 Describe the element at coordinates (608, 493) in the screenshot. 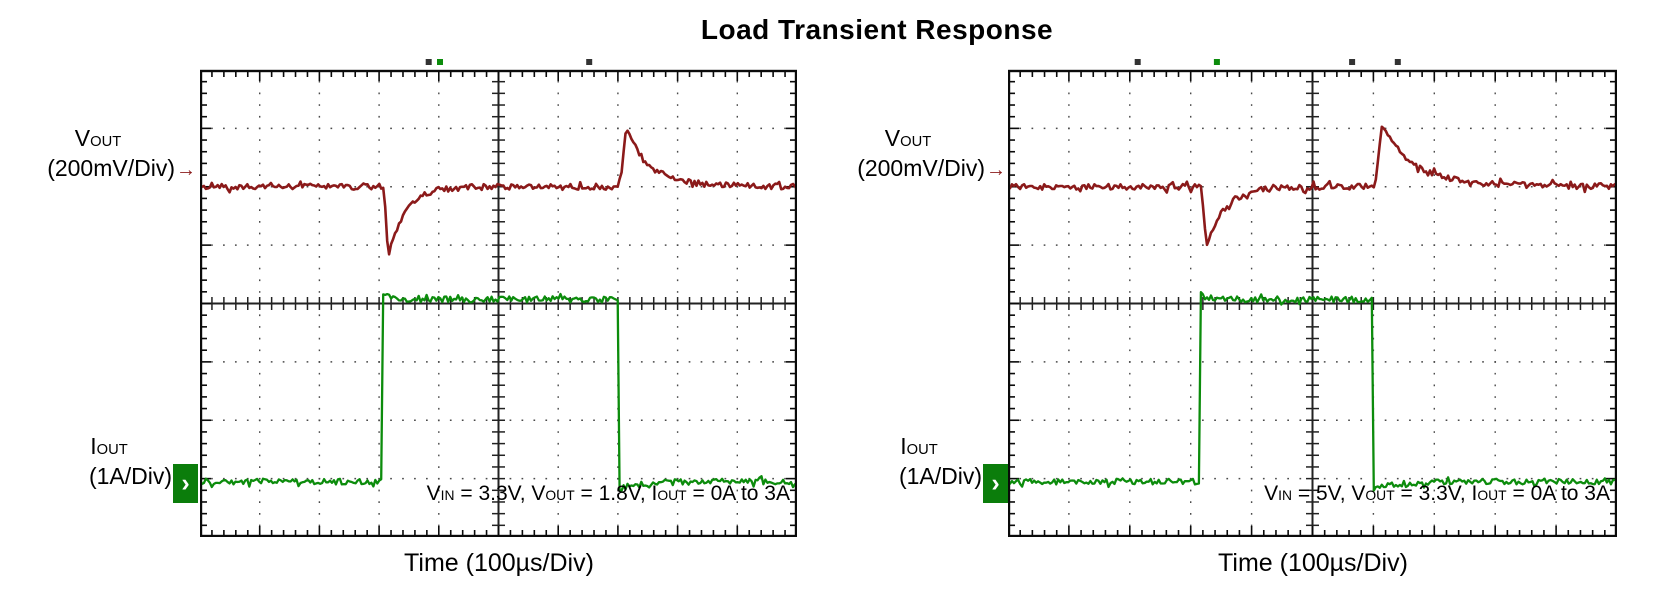

I see `test-conditions-left: VIN = 3.3V, VOUT = 1.8V, IOUT = 0A to 3A` at that location.